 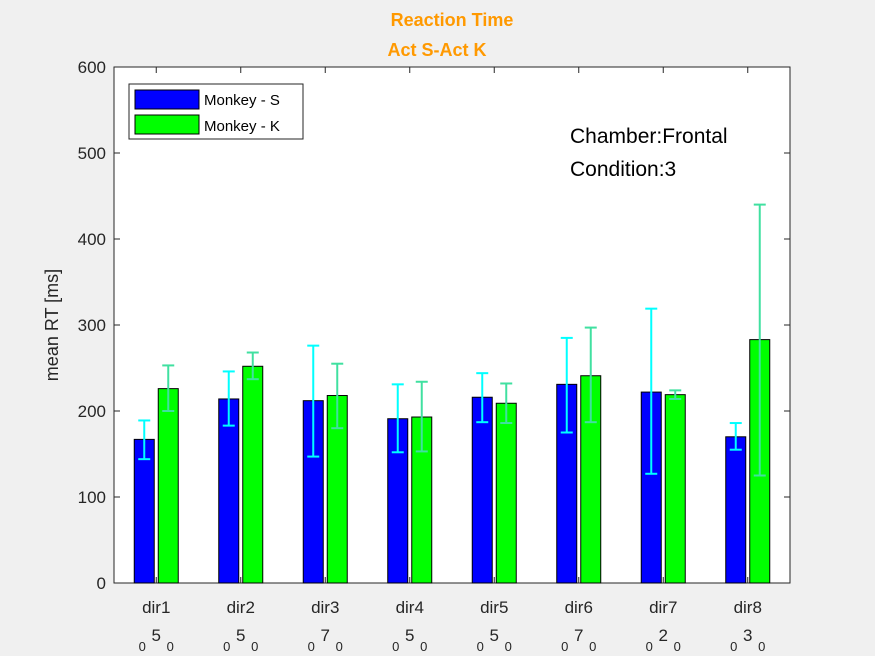 What do you see at coordinates (494, 607) in the screenshot?
I see `x-tick-label: dir5` at bounding box center [494, 607].